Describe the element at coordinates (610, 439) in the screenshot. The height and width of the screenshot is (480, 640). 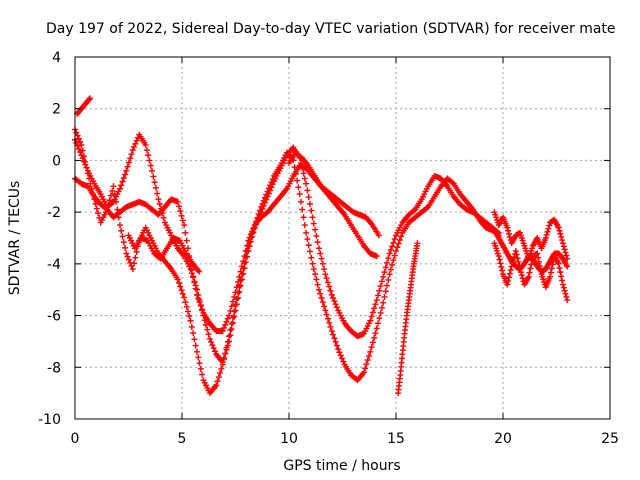
I see `x-tick-label: 25` at that location.